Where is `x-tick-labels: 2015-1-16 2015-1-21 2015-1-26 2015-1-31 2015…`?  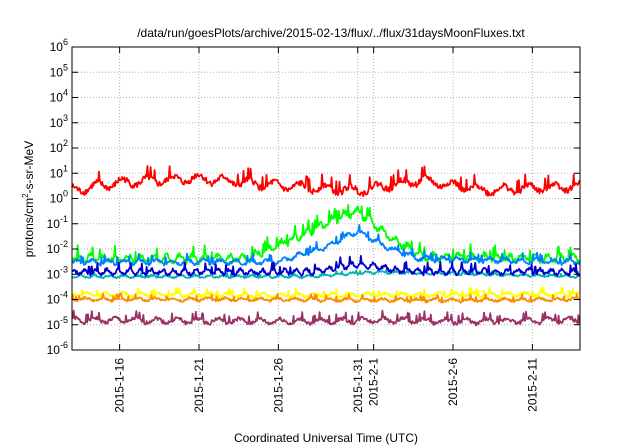
x-tick-labels: 2015-1-16 2015-1-21 2015-1-26 2015-1-31 2015… is located at coordinates (326, 385).